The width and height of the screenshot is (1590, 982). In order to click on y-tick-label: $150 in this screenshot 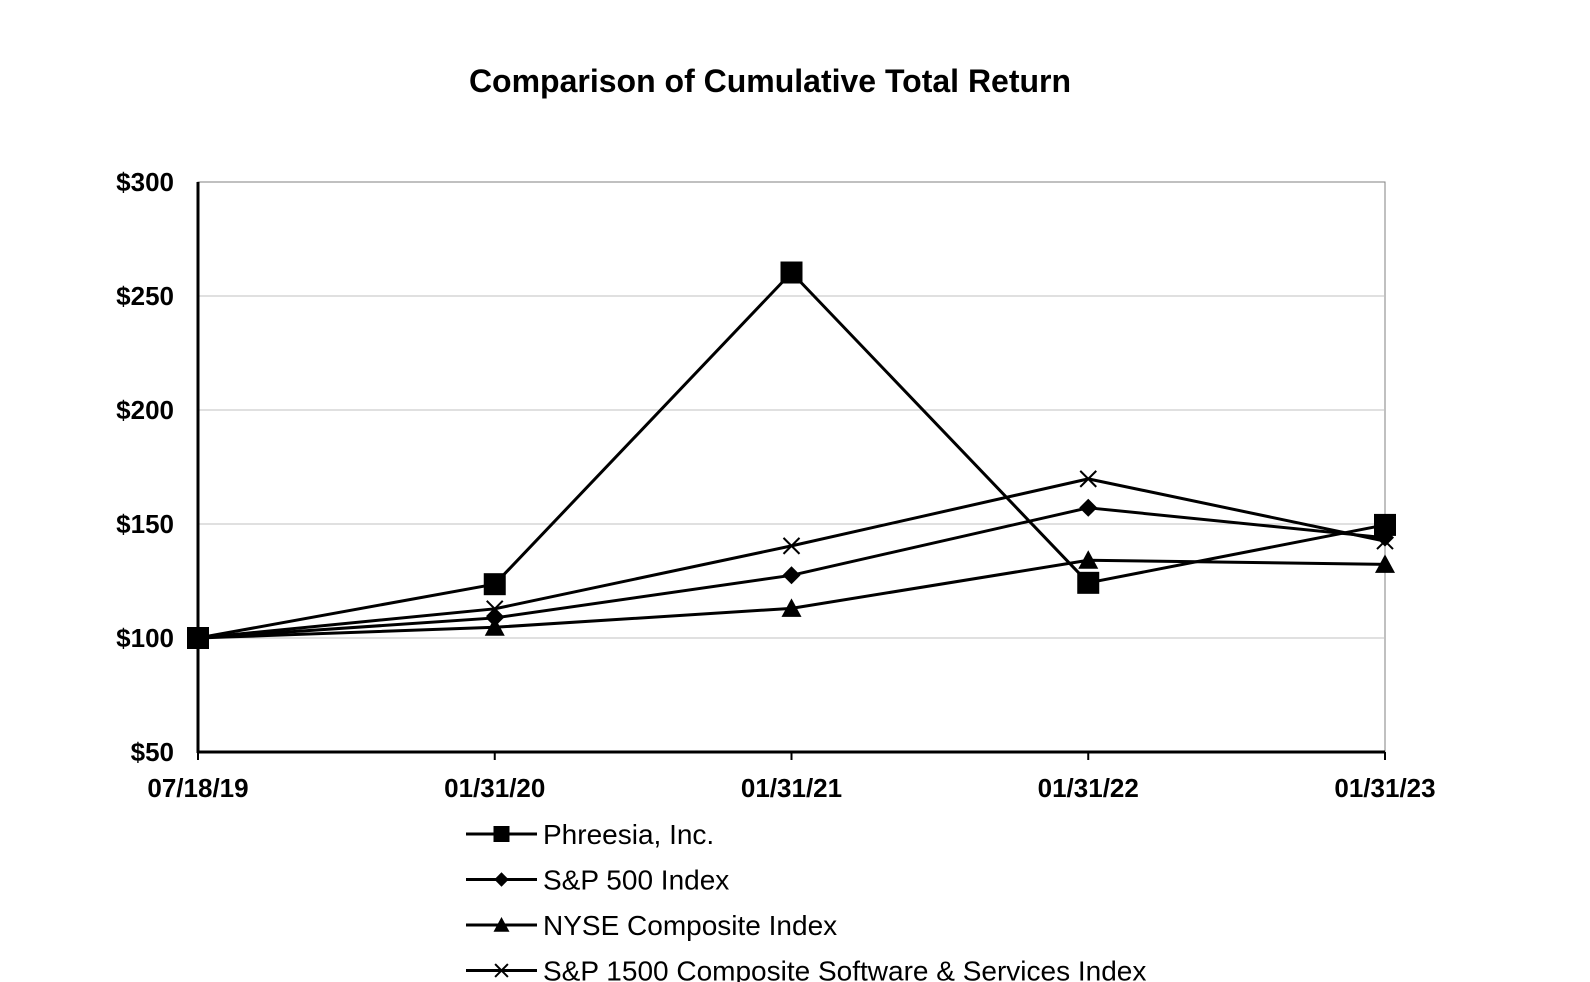, I will do `click(145, 524)`.